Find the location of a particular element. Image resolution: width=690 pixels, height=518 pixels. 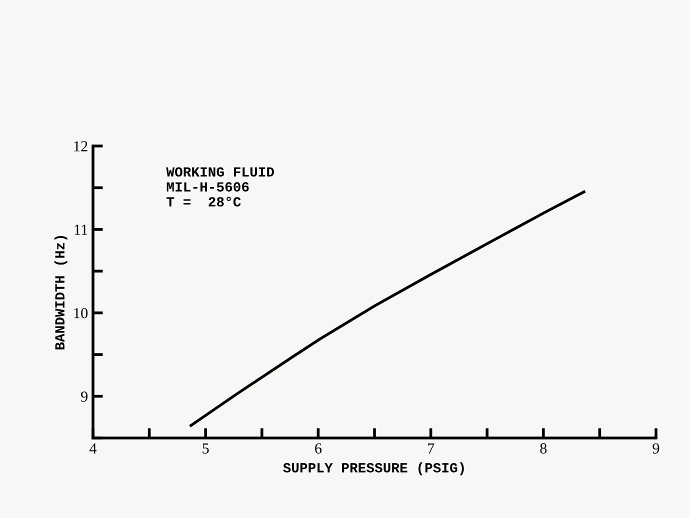

x-axis-title: SUPPLY PRESSURE (PSIG) is located at coordinates (373, 469).